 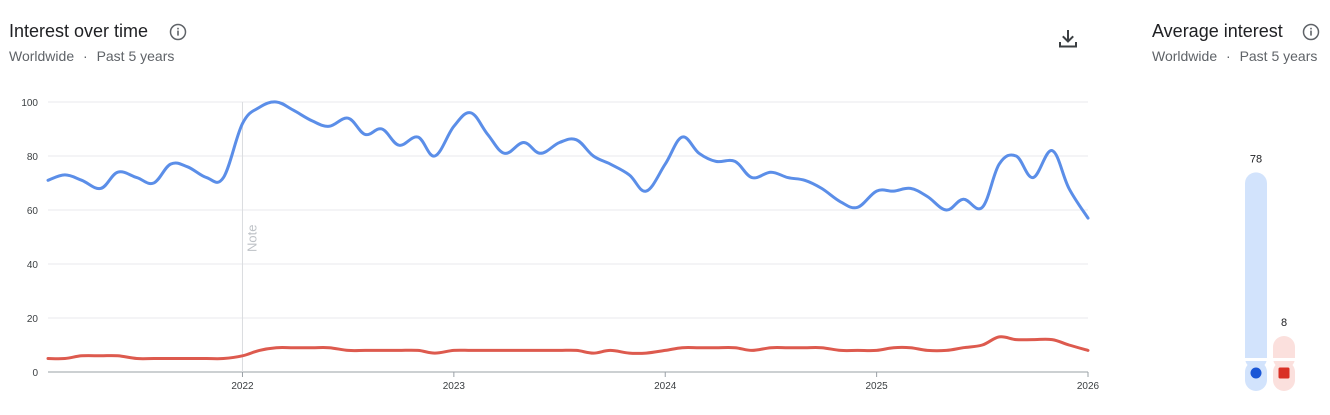 What do you see at coordinates (1284, 323) in the screenshot?
I see `average-value-label: 8` at bounding box center [1284, 323].